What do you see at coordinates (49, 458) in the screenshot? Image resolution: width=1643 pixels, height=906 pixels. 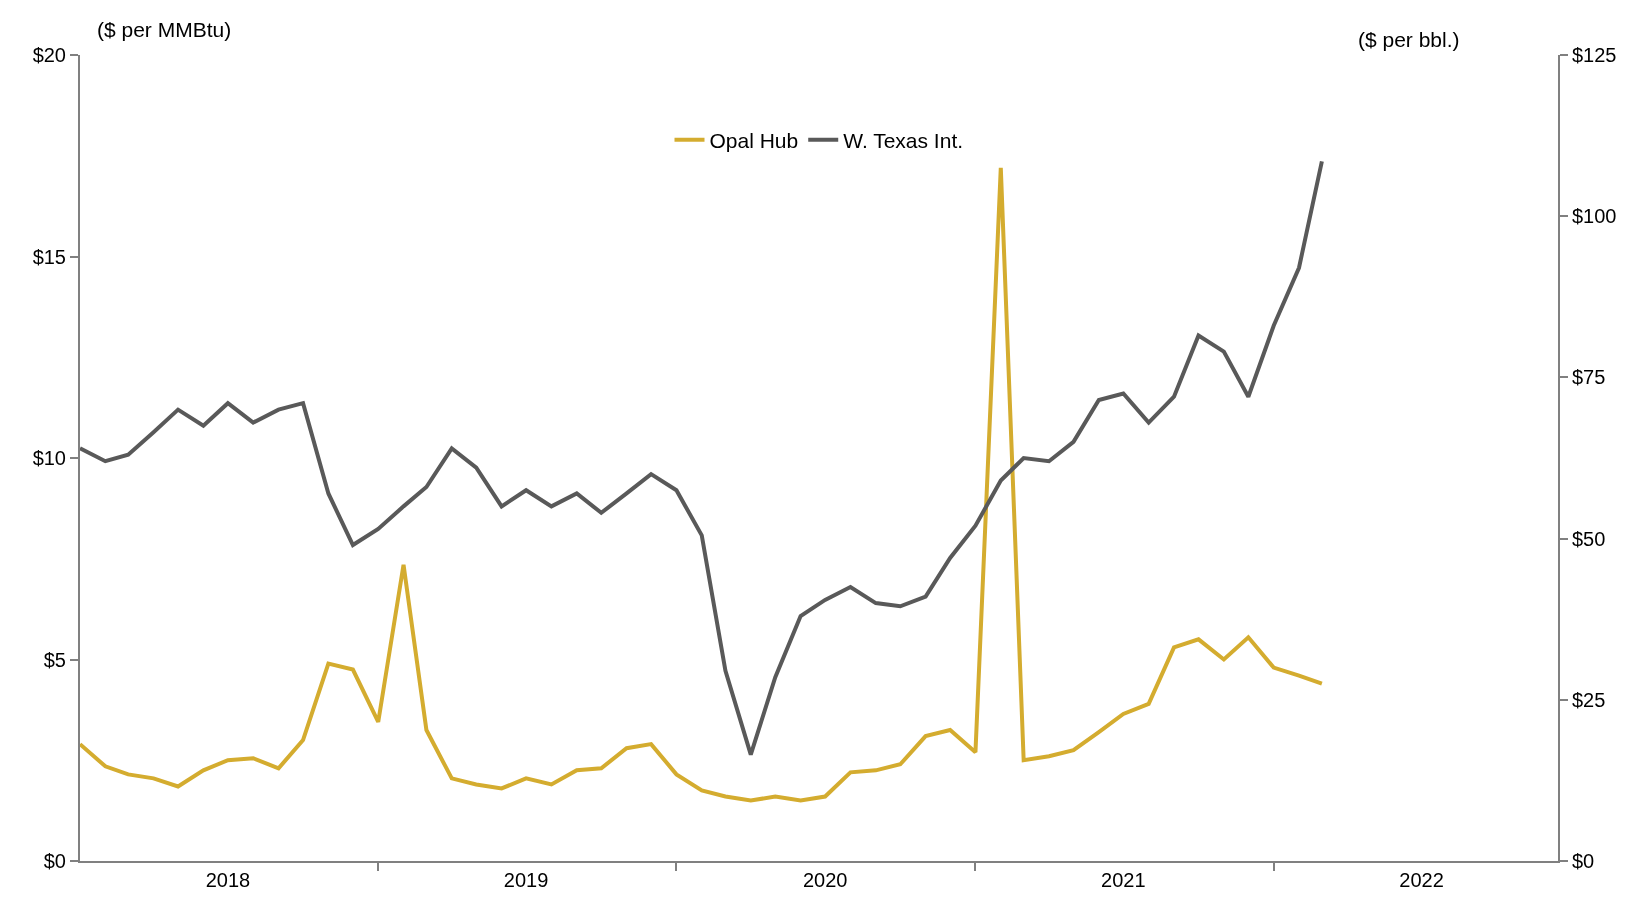 I see `y-tick-label: $10` at bounding box center [49, 458].